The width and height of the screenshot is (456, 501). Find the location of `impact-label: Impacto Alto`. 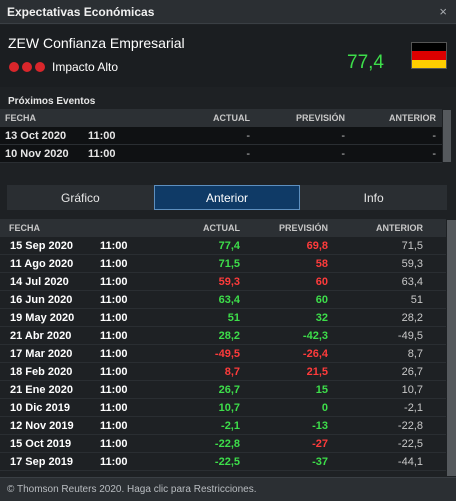

impact-label: Impacto Alto is located at coordinates (85, 67).